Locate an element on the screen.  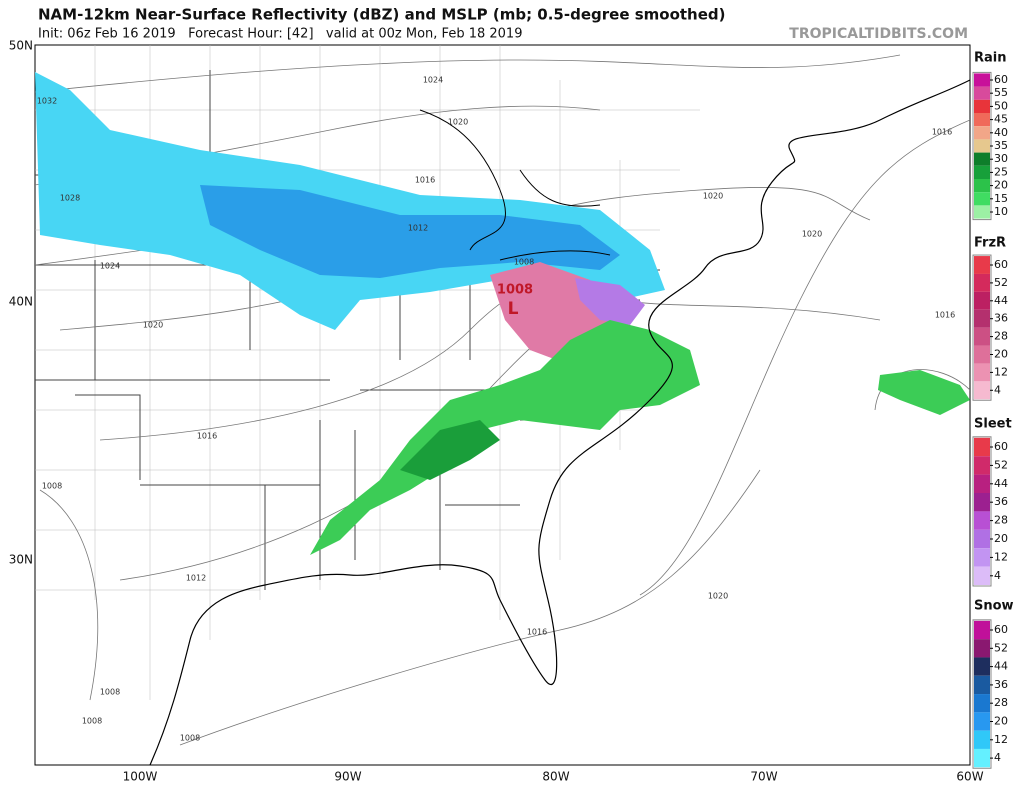
lat-label: 30N is located at coordinates (21, 560).